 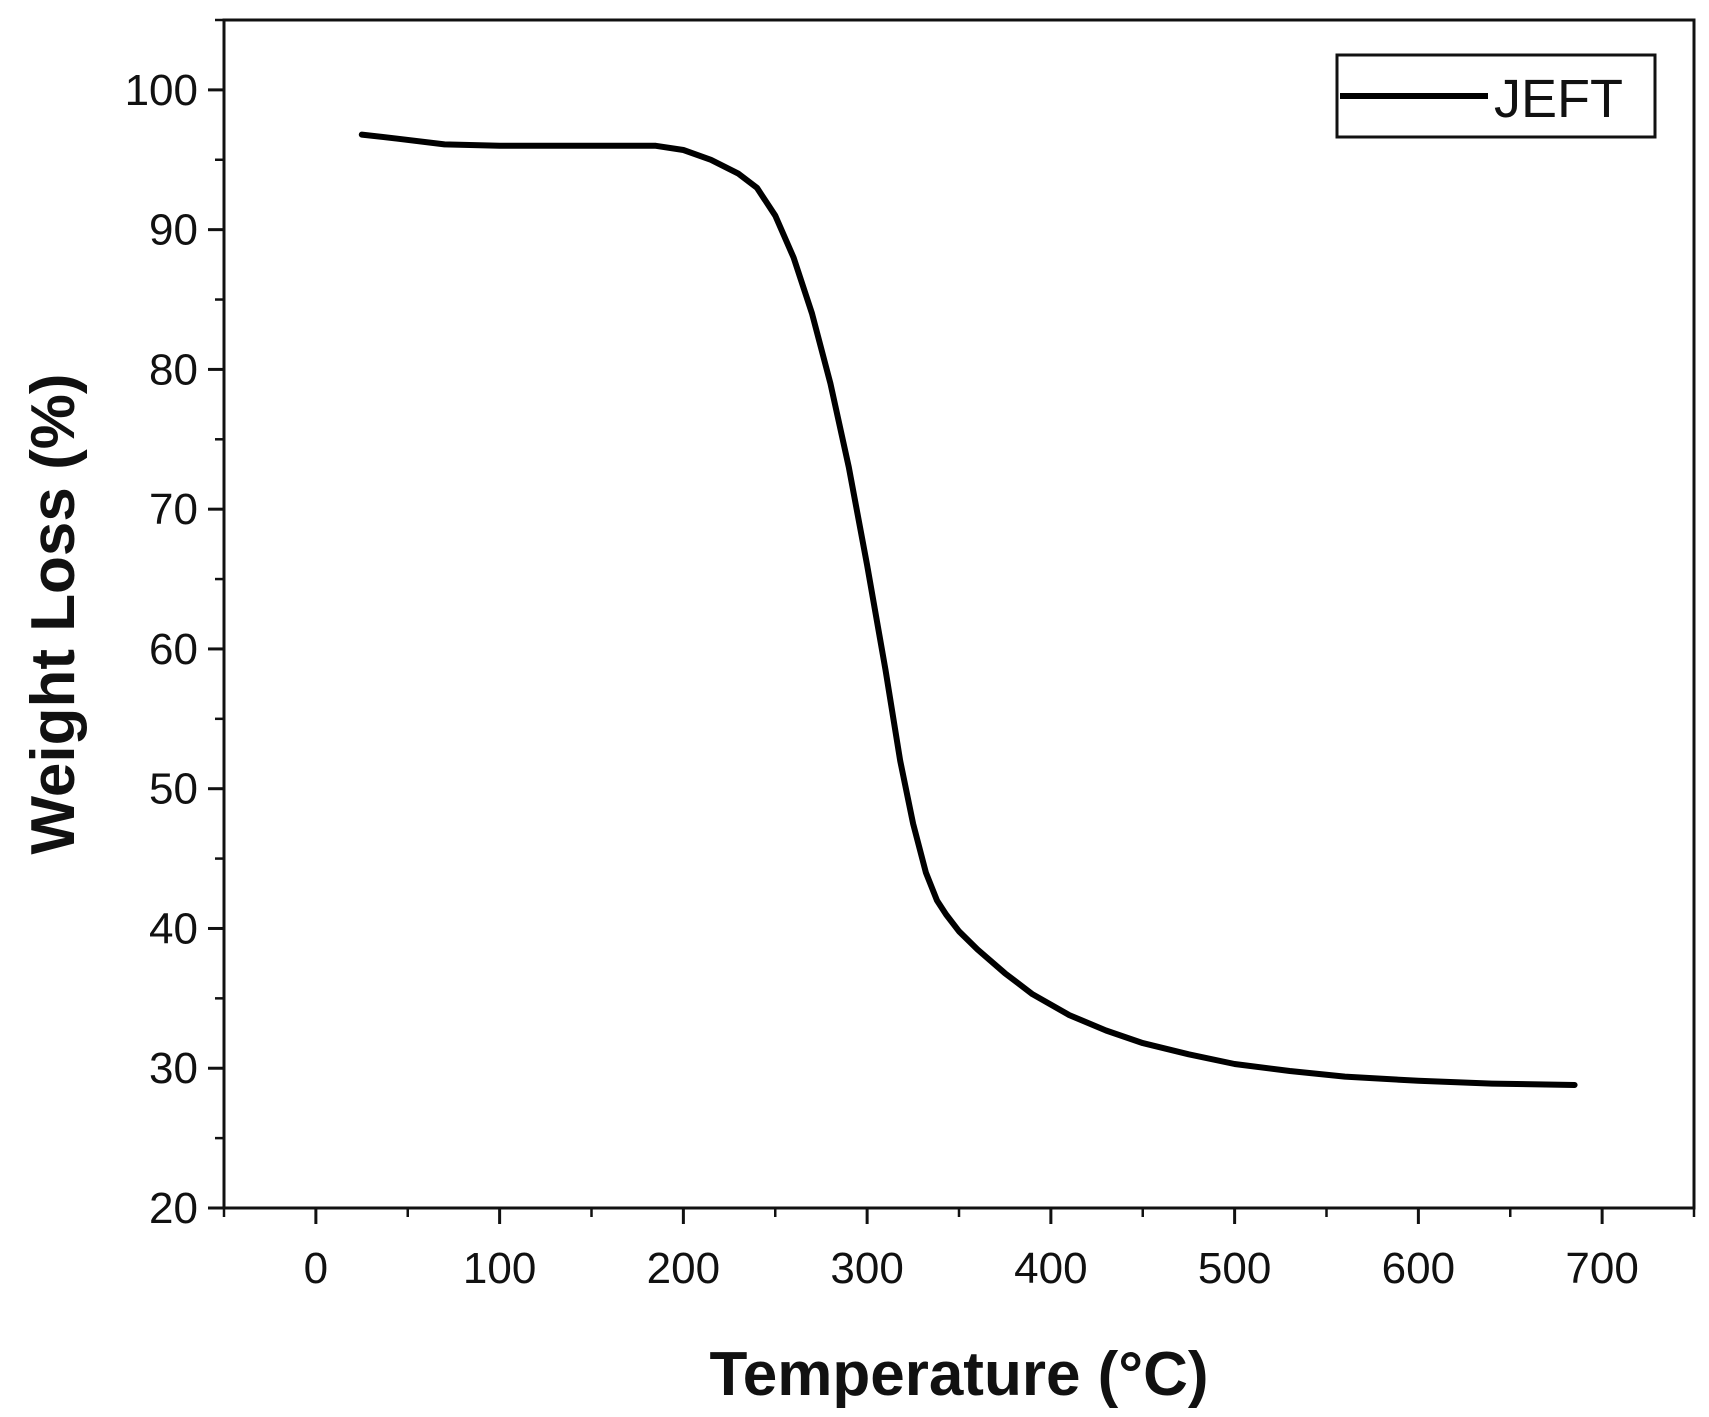 I want to click on y-tick-label: 20, so click(x=173, y=1208).